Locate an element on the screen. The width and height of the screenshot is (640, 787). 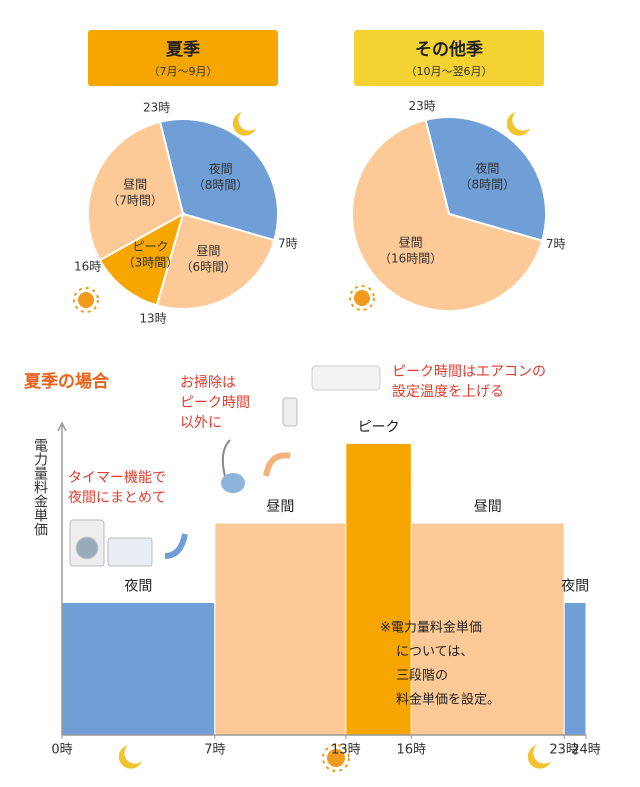
annotation: 設定温度を上げる is located at coordinates (448, 392).